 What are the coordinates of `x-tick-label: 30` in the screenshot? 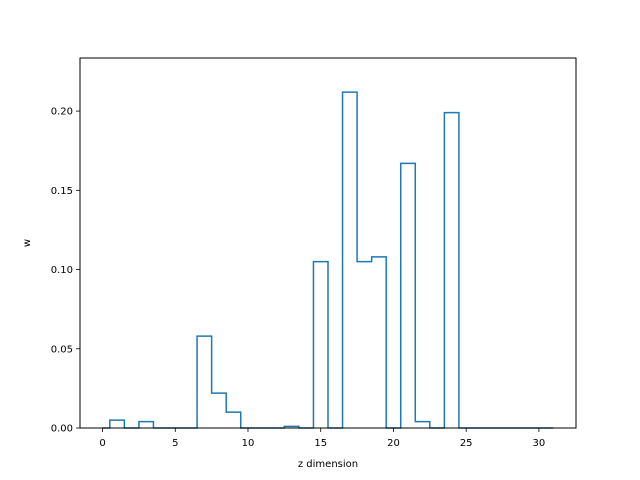 It's located at (539, 443).